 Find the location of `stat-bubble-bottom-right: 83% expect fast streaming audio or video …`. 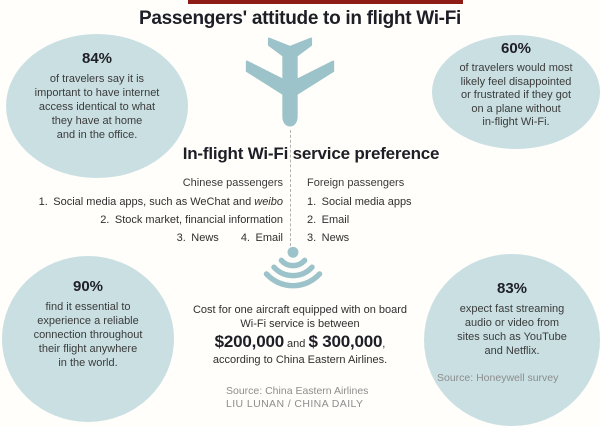

stat-bubble-bottom-right: 83% expect fast streaming audio or video … is located at coordinates (512, 340).